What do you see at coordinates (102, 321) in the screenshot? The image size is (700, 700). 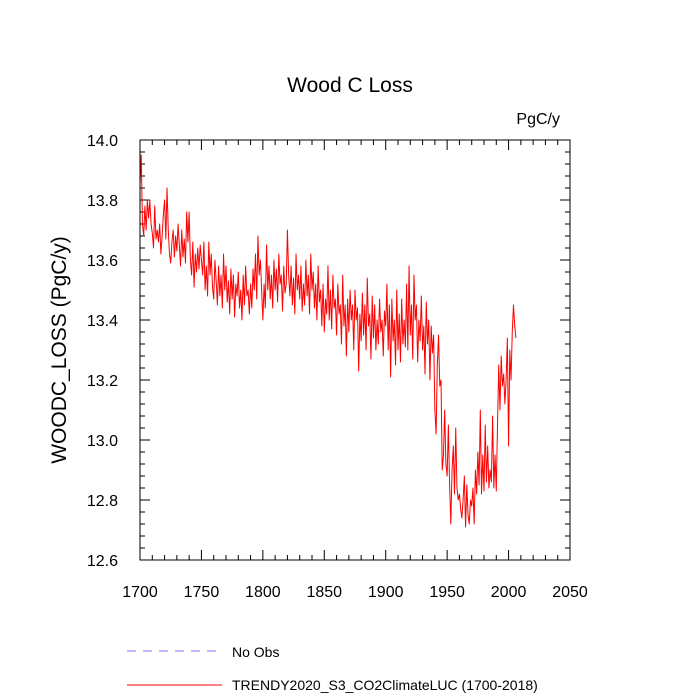 I see `y-tick-label: 13.4` at bounding box center [102, 321].